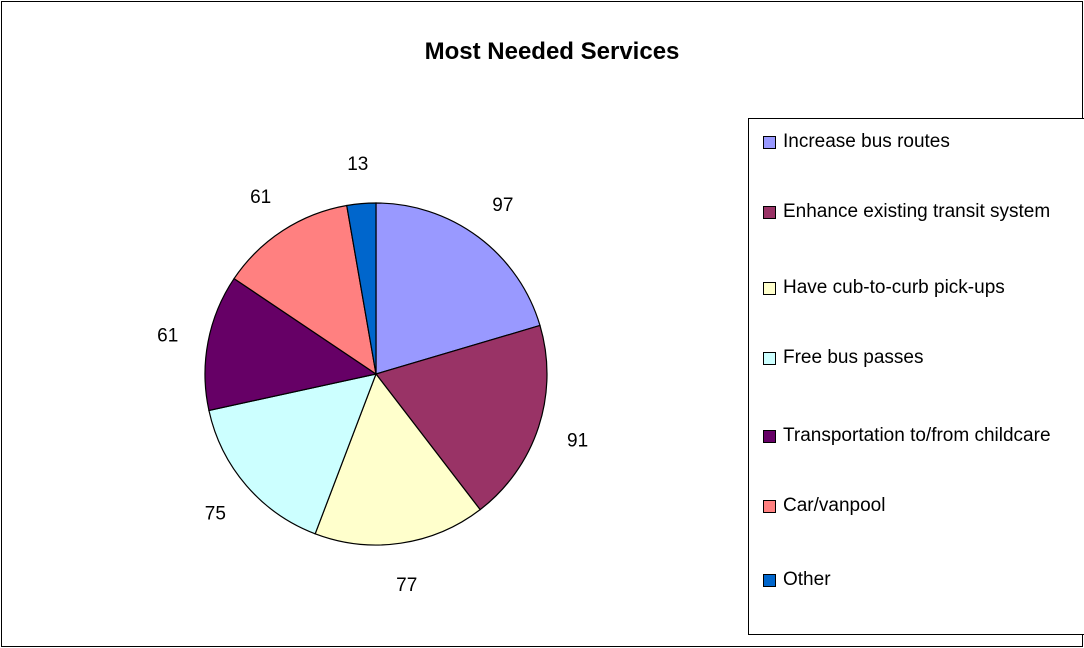 This screenshot has width=1084, height=648. I want to click on slice-data-label: 77, so click(406, 585).